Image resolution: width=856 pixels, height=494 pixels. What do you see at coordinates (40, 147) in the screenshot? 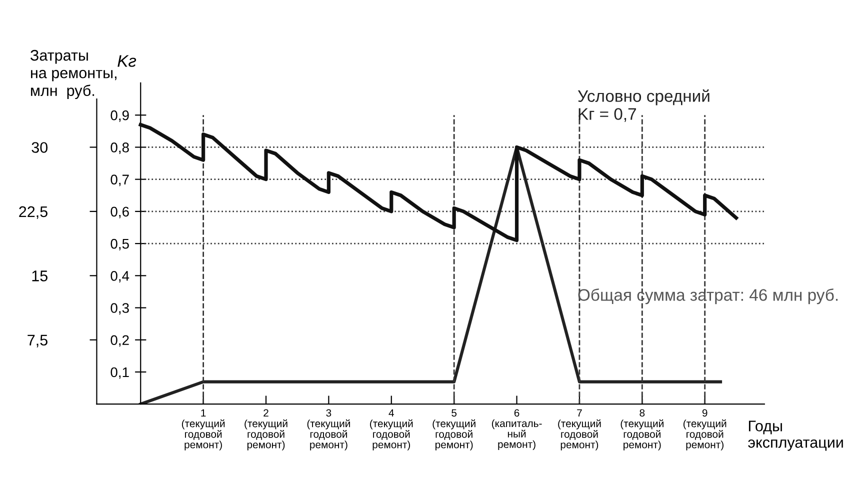
I see `y2-tick-label: 30` at bounding box center [40, 147].